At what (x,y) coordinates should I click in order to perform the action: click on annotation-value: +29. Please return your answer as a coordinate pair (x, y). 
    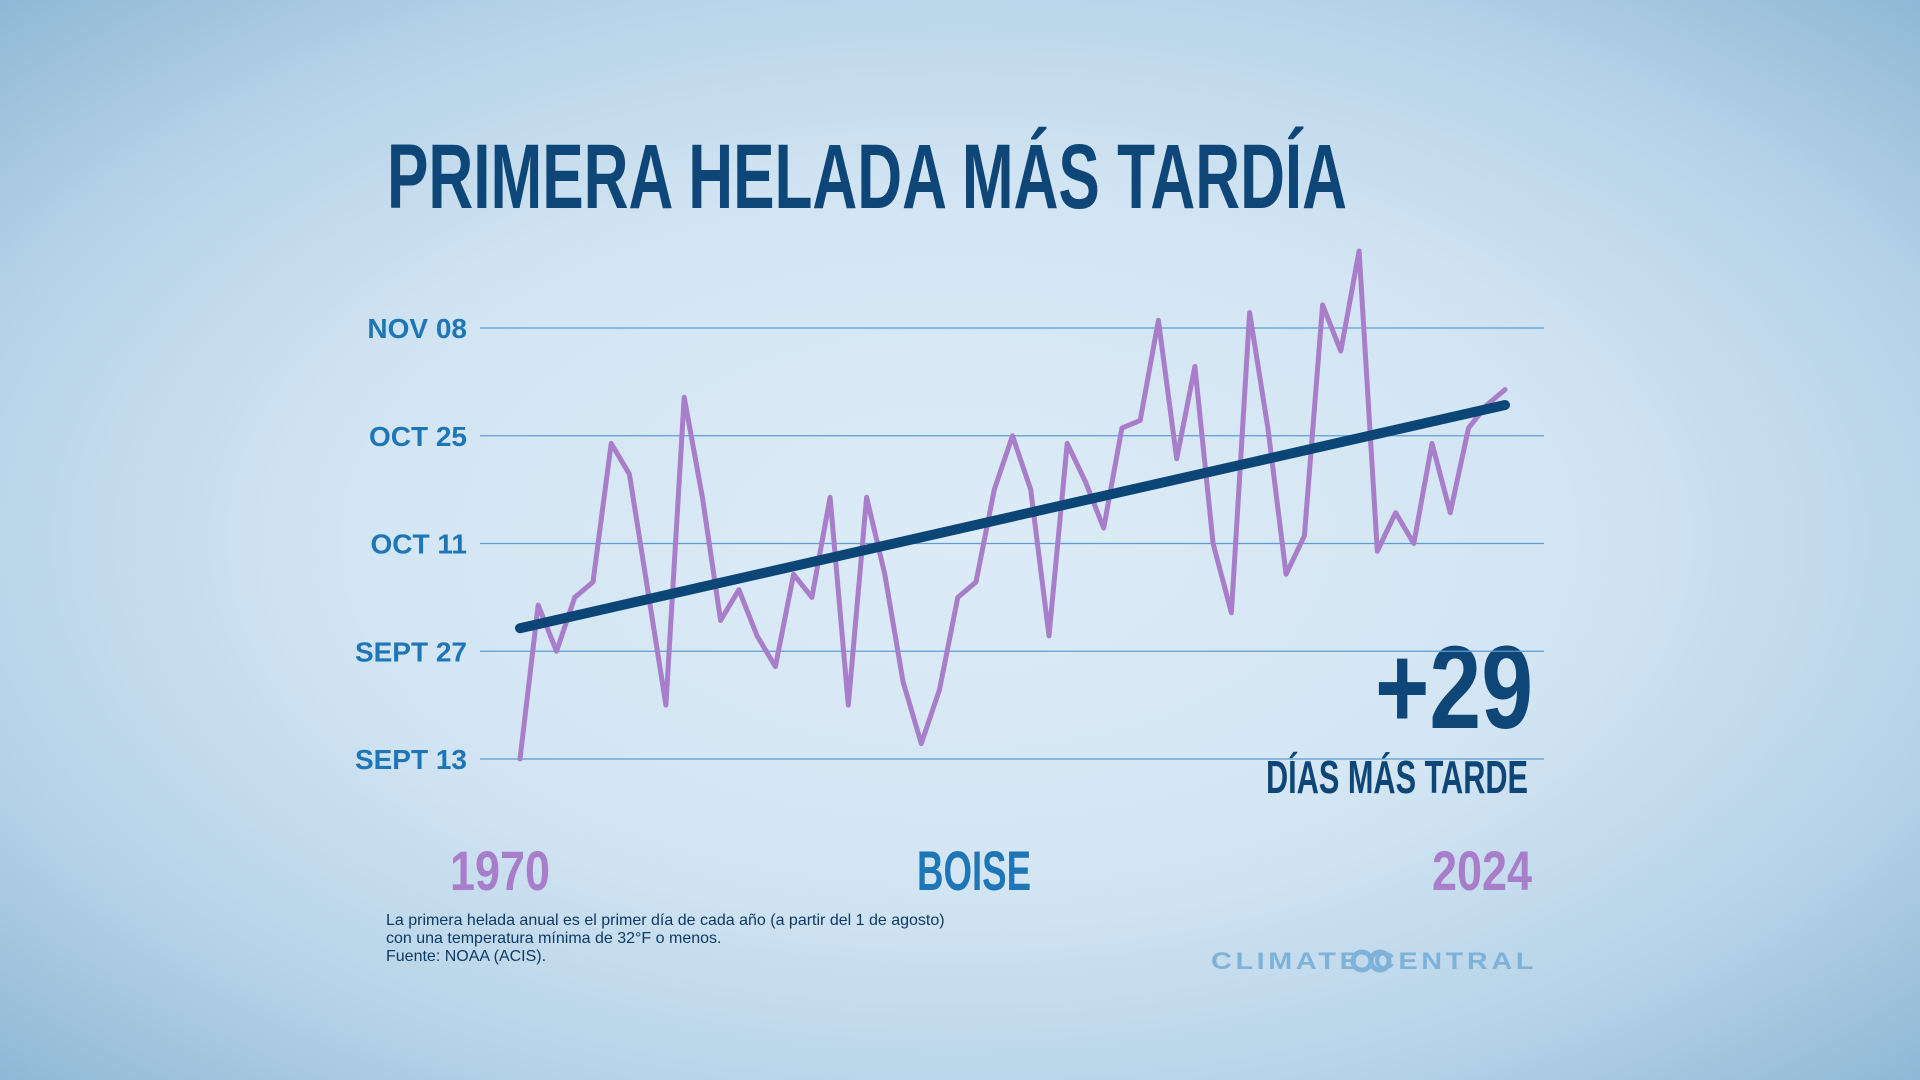
    Looking at the image, I should click on (1454, 688).